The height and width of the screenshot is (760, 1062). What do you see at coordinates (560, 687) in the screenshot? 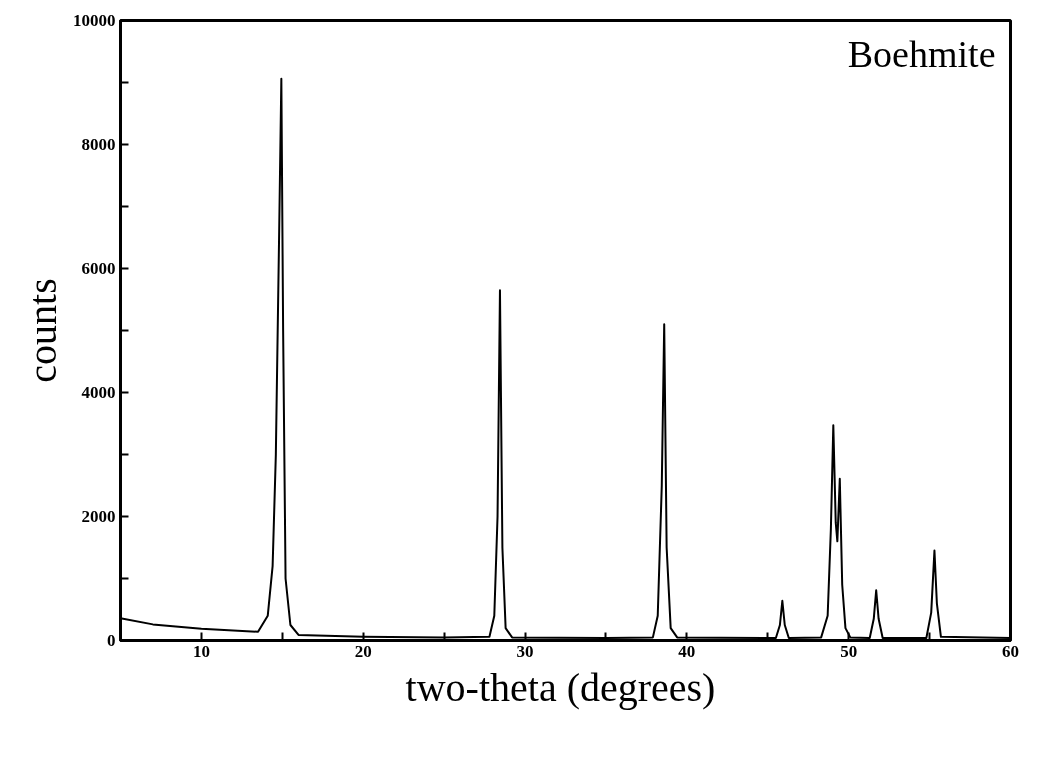
I see `x-axis-title: two-theta (degrees)` at bounding box center [560, 687].